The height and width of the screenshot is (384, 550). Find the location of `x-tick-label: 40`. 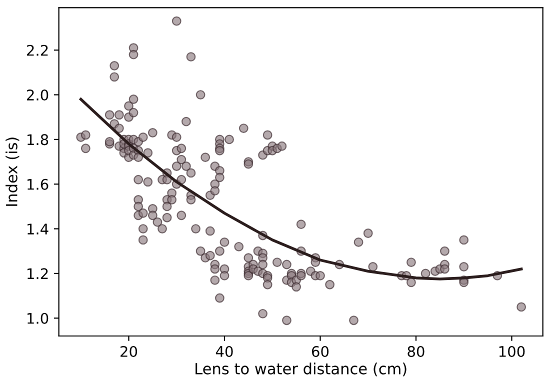

x-tick-label: 40 is located at coordinates (224, 352).